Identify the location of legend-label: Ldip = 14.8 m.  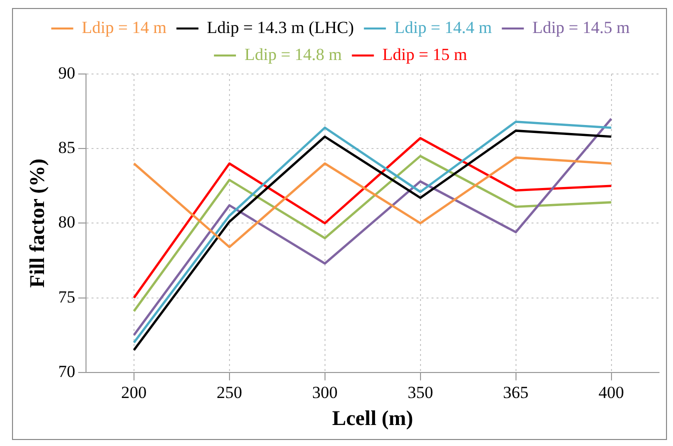
(293, 54).